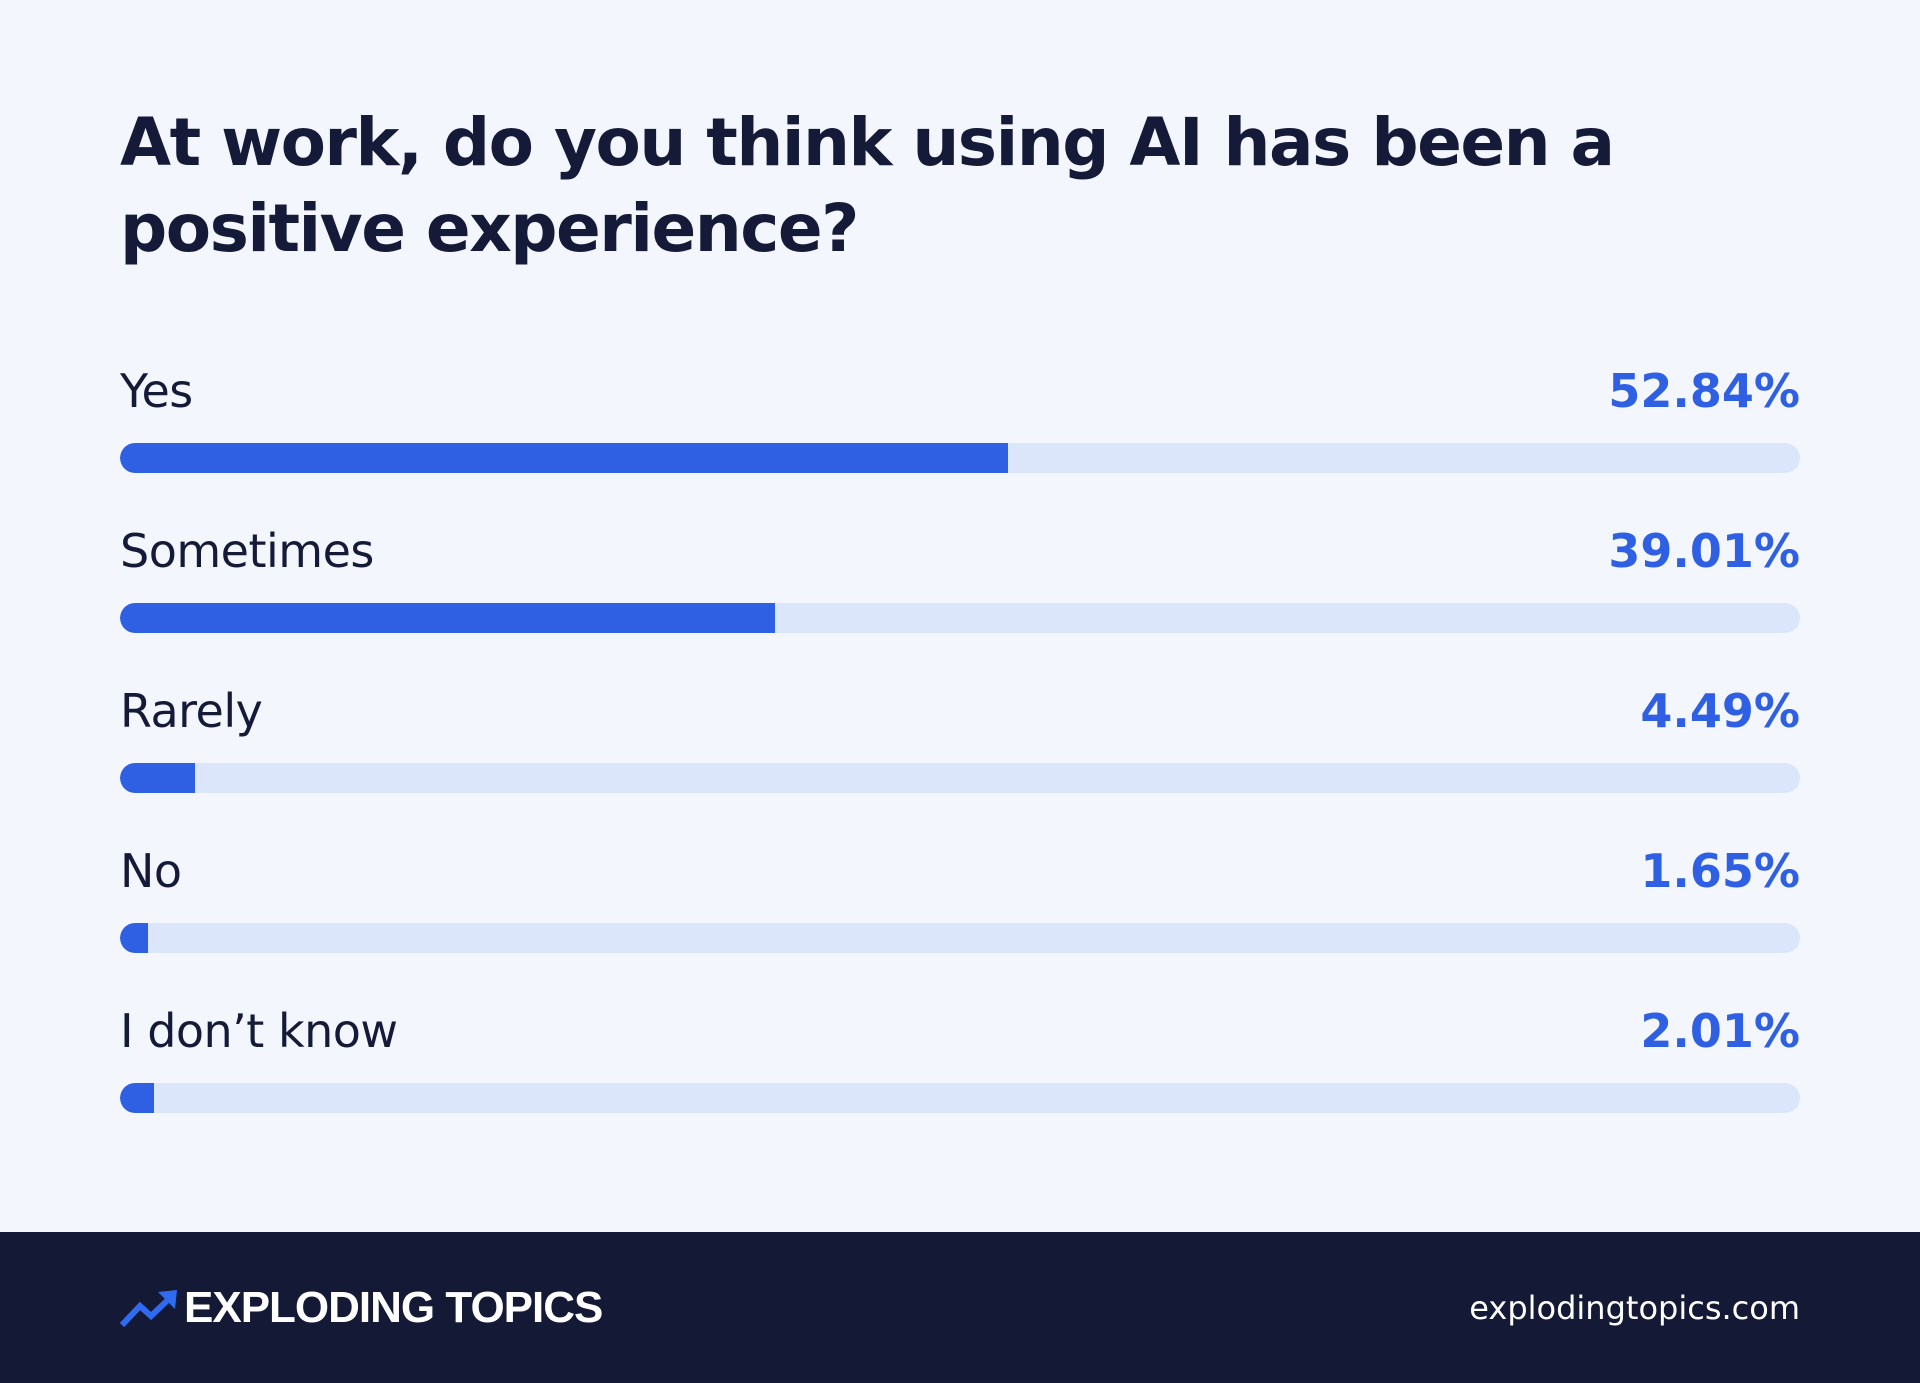  What do you see at coordinates (156, 391) in the screenshot?
I see `bar-category-label: Yes` at bounding box center [156, 391].